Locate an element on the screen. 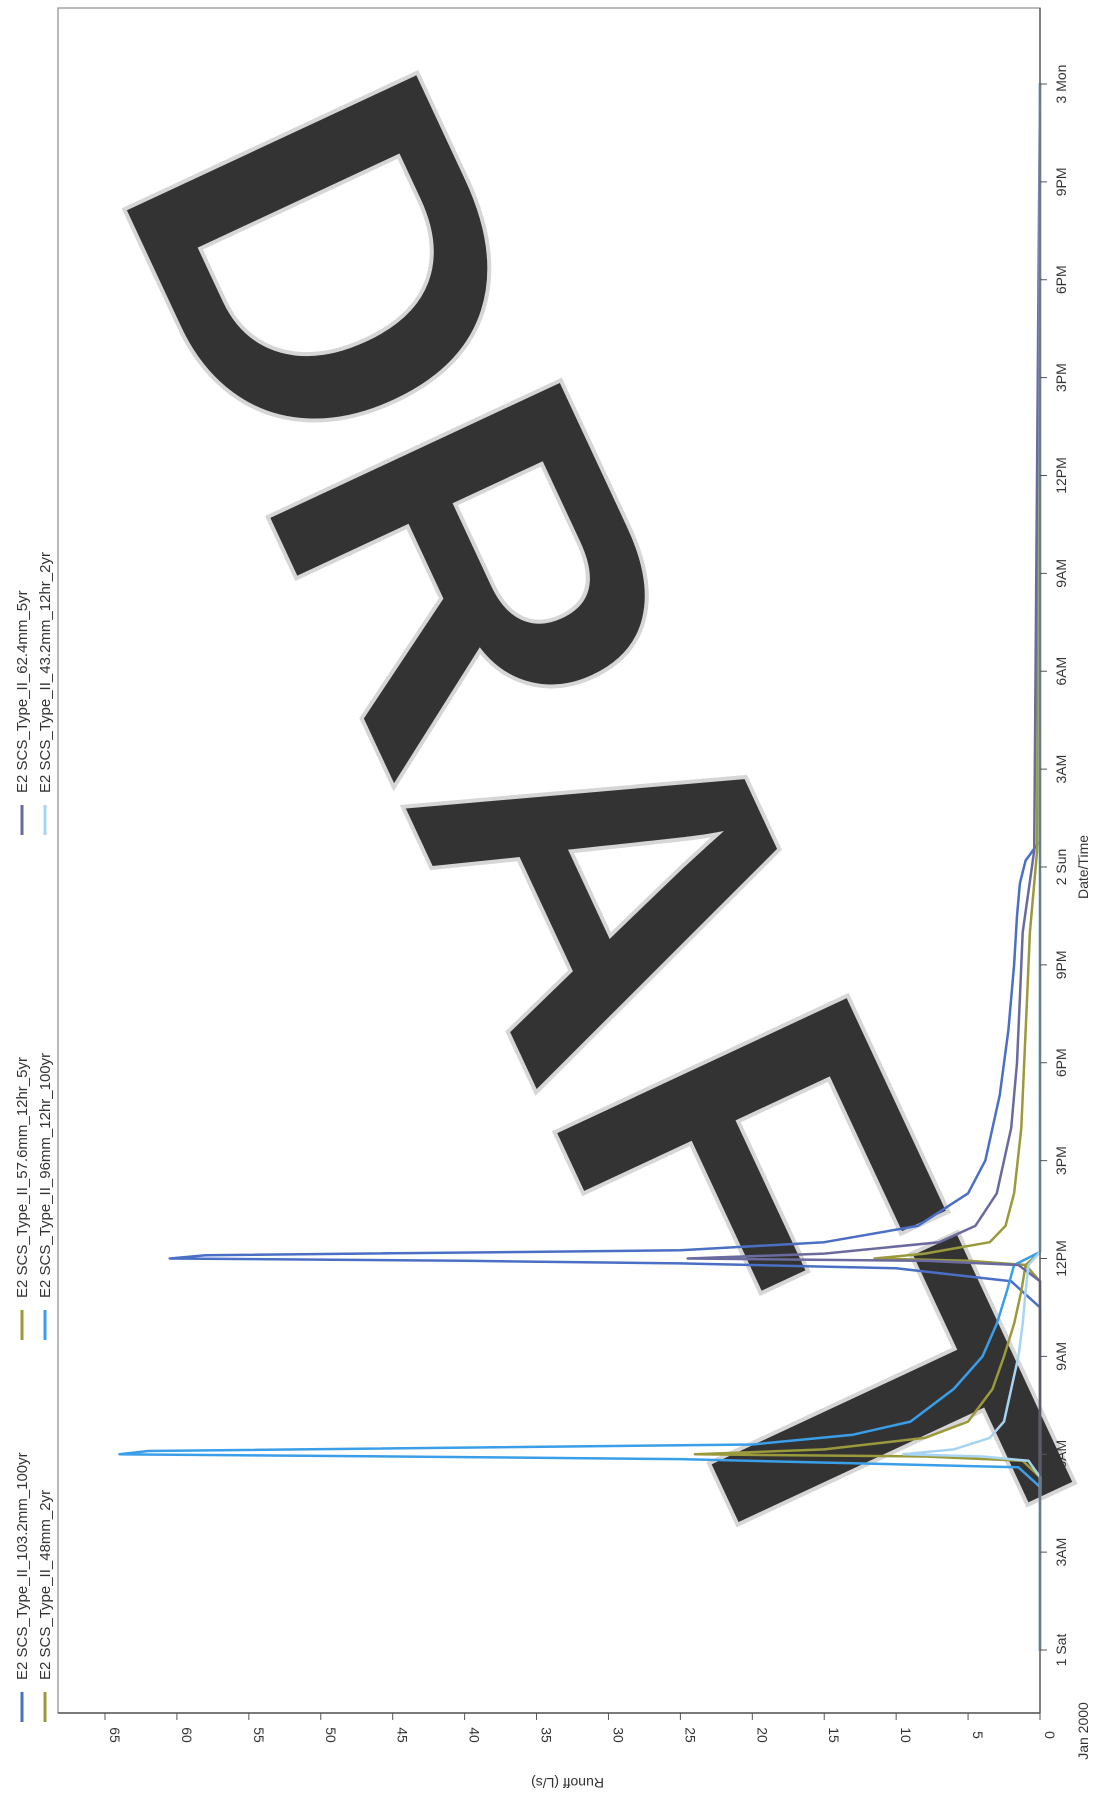  runoff-tick-label: 30 is located at coordinates (618, 1735).